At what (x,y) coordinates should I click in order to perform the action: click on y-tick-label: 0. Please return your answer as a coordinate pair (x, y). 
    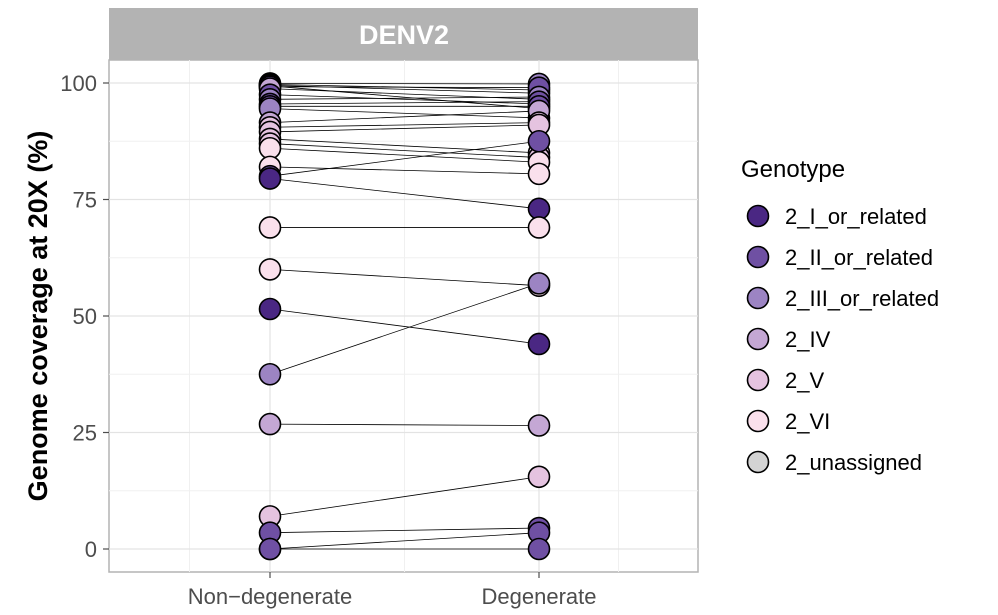
    Looking at the image, I should click on (91, 549).